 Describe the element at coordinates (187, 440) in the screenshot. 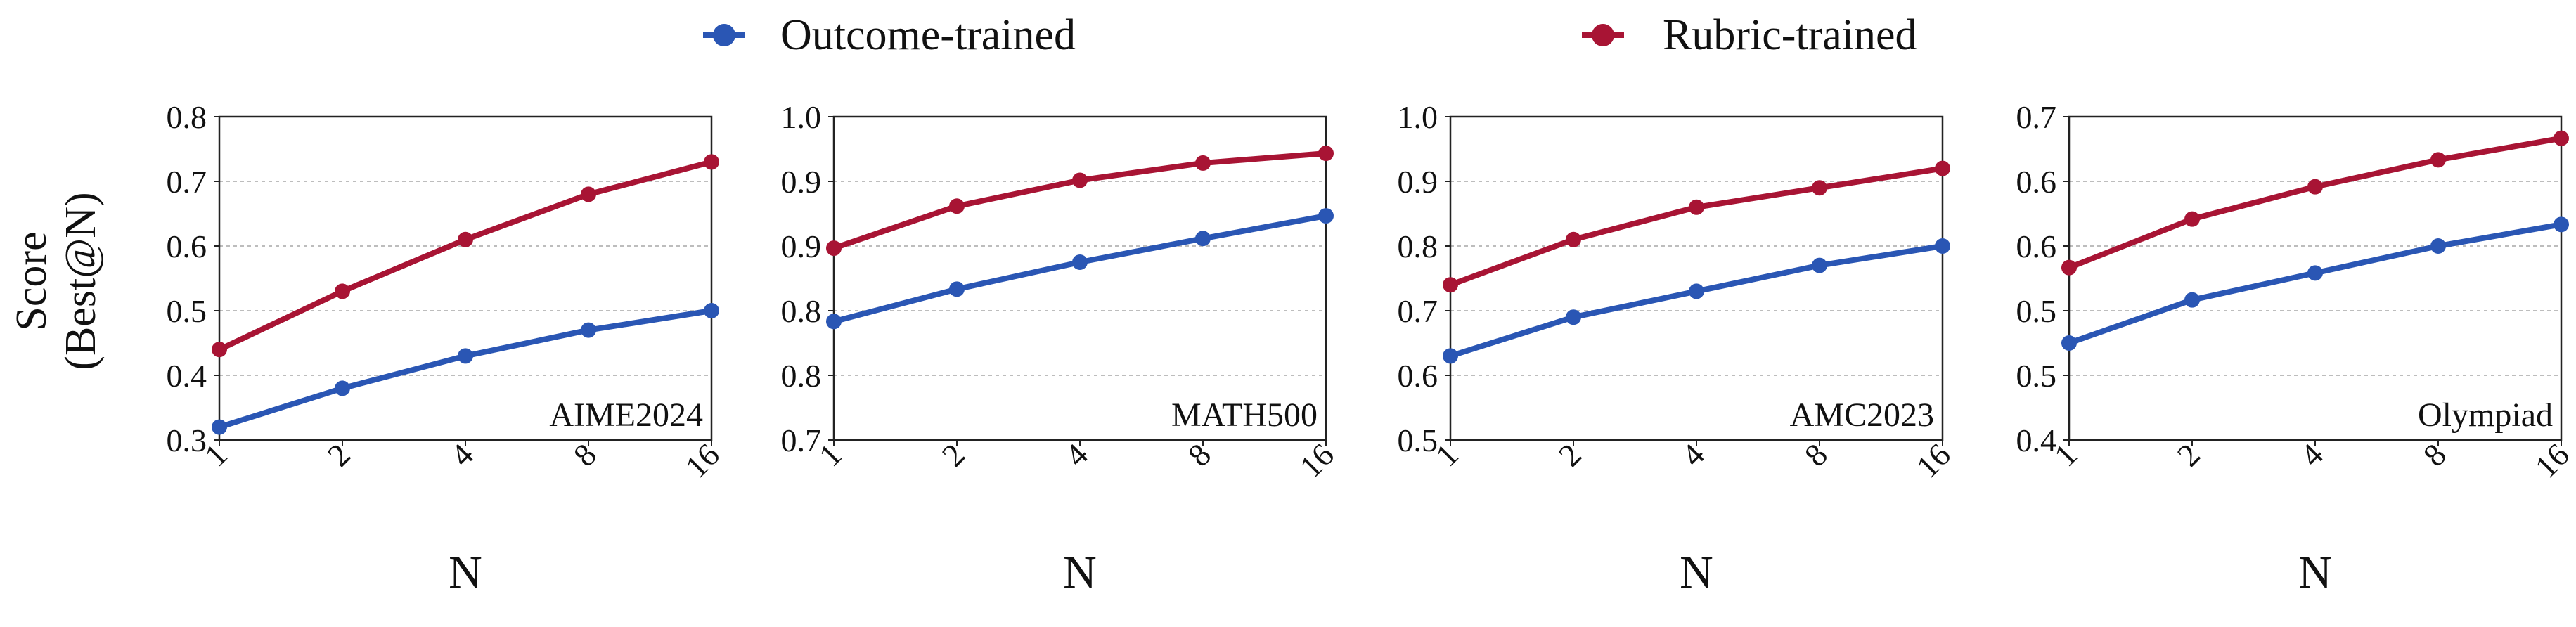

I see `y-tick-label: 0.3` at that location.